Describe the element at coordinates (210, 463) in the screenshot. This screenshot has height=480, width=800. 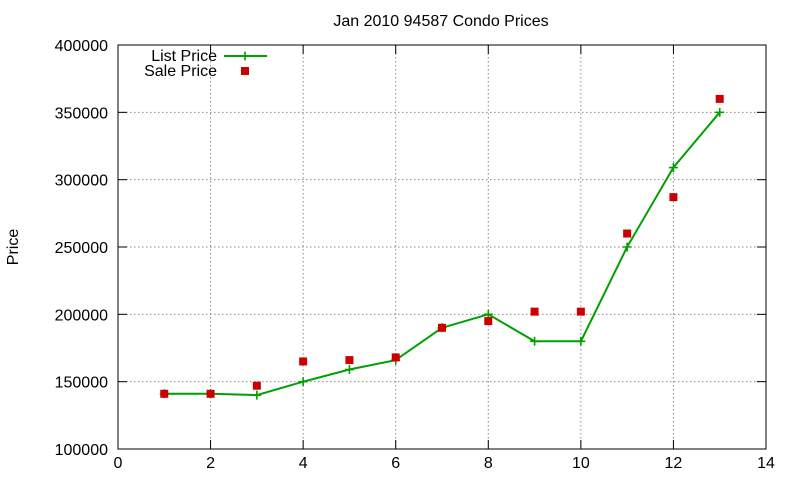
I see `x-tick-label: 2` at that location.